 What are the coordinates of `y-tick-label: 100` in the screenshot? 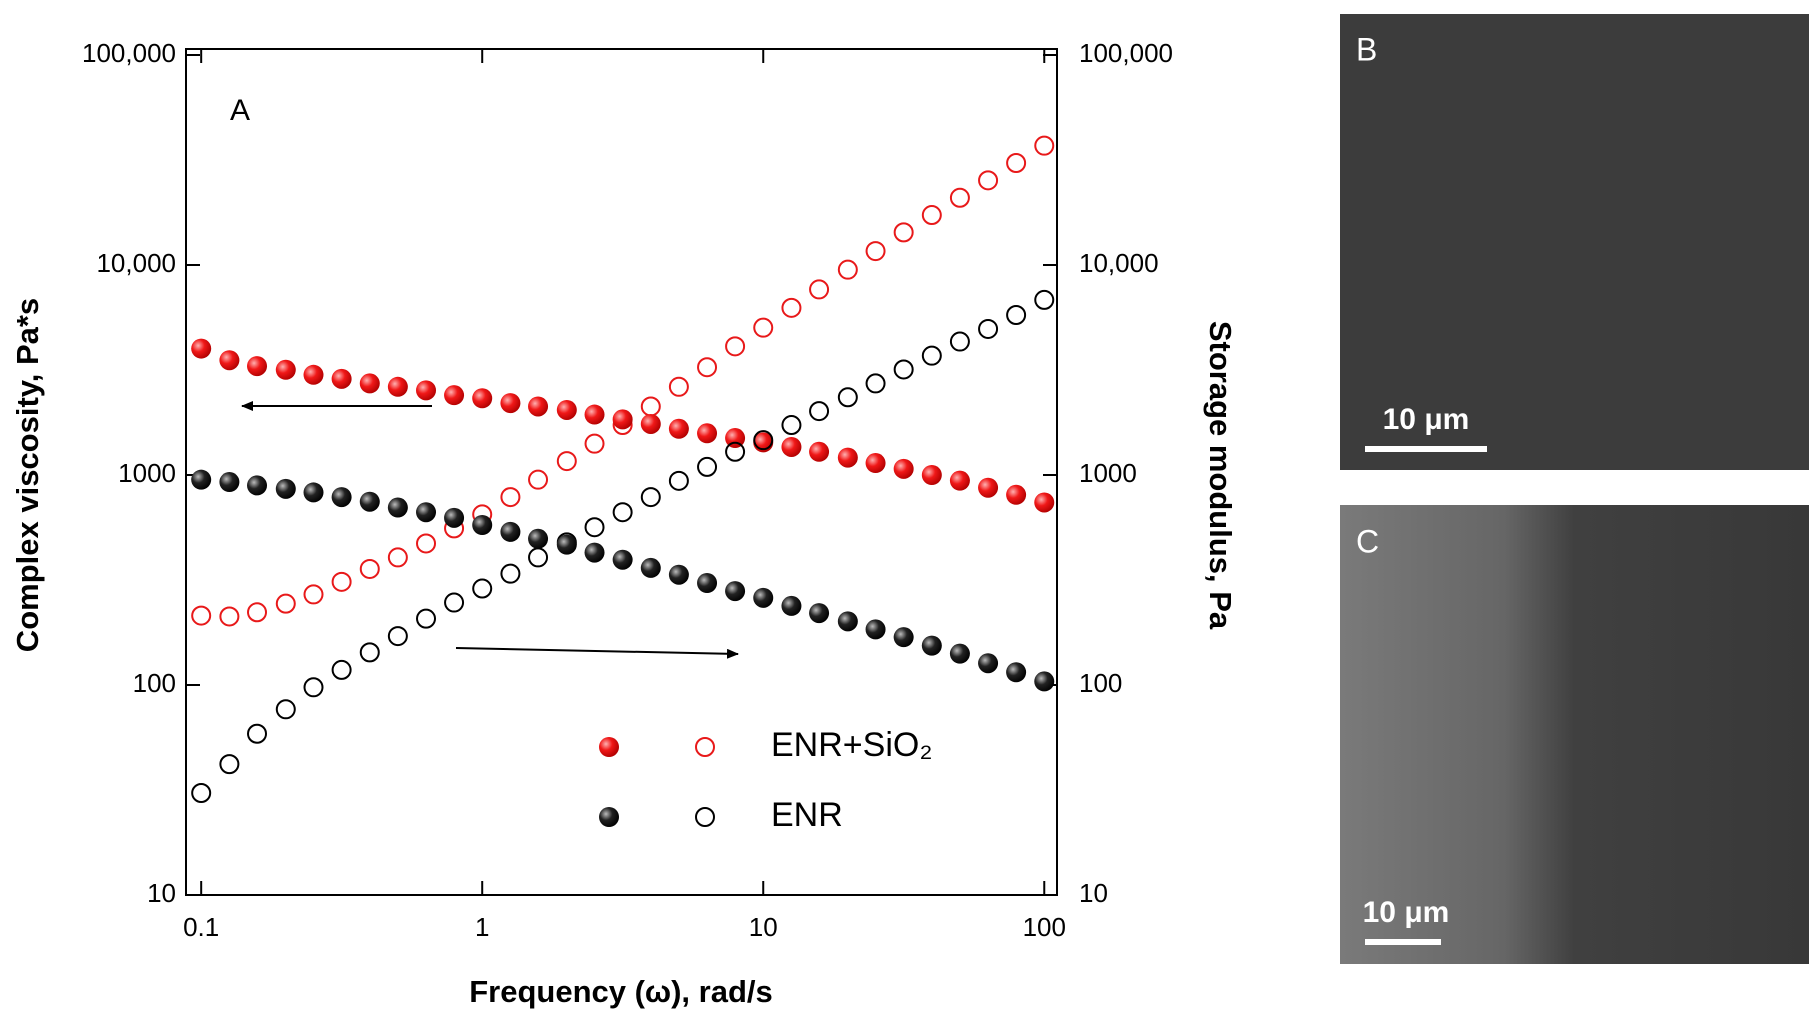 It's located at (154, 683).